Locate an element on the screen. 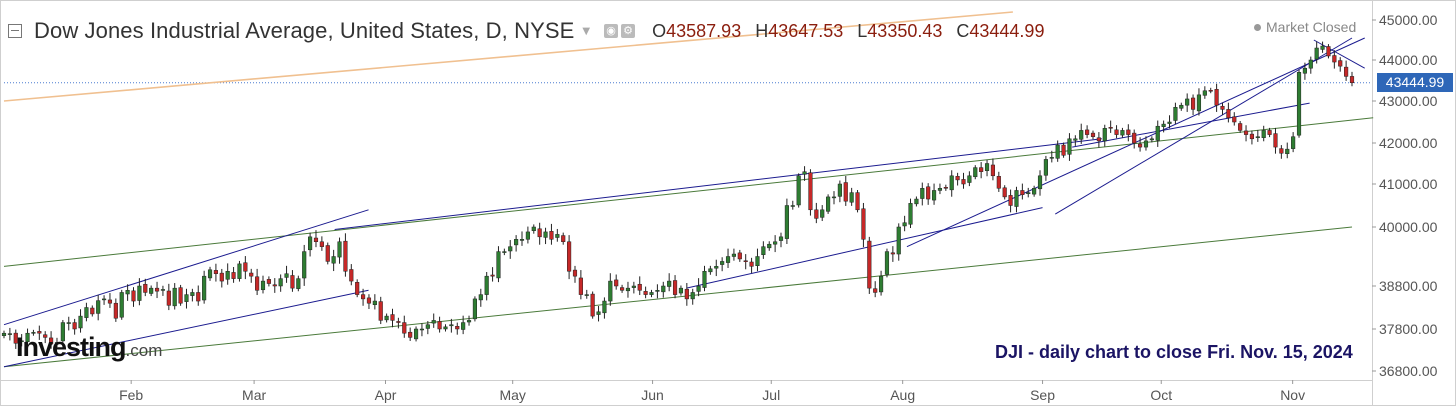 This screenshot has width=1456, height=406. y-tick-label: 37800.00 is located at coordinates (1408, 329).